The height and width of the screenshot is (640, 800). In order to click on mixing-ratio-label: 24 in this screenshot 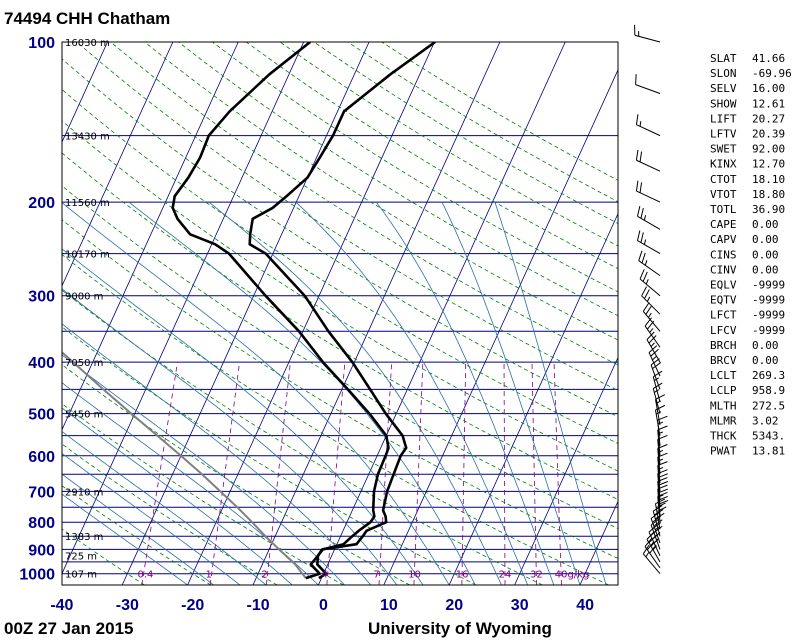, I will do `click(505, 575)`.